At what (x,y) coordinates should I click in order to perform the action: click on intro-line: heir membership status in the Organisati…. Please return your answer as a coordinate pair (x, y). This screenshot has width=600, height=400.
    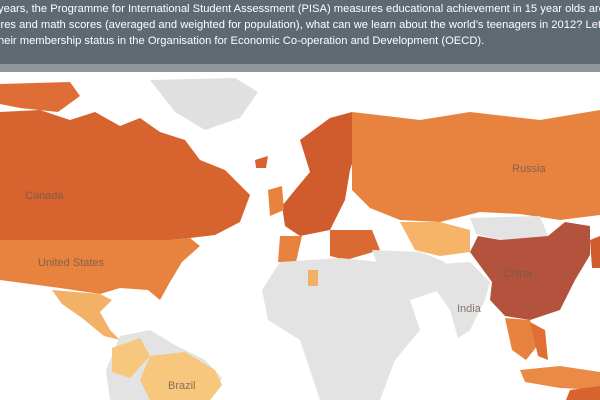
    Looking at the image, I should click on (242, 41).